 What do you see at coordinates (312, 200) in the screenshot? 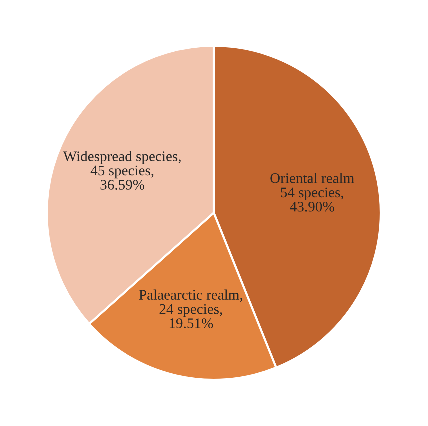
I see `data-label: 54 species, 43.90%` at bounding box center [312, 200].